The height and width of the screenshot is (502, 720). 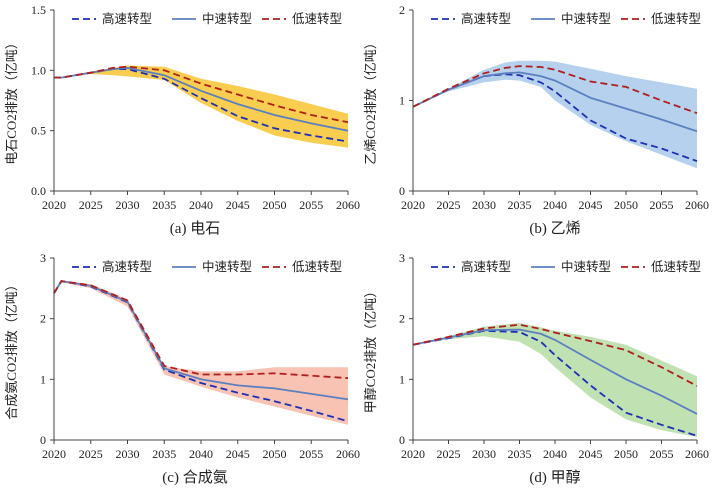 I want to click on y-tick-label: 0.0, so click(x=38, y=191).